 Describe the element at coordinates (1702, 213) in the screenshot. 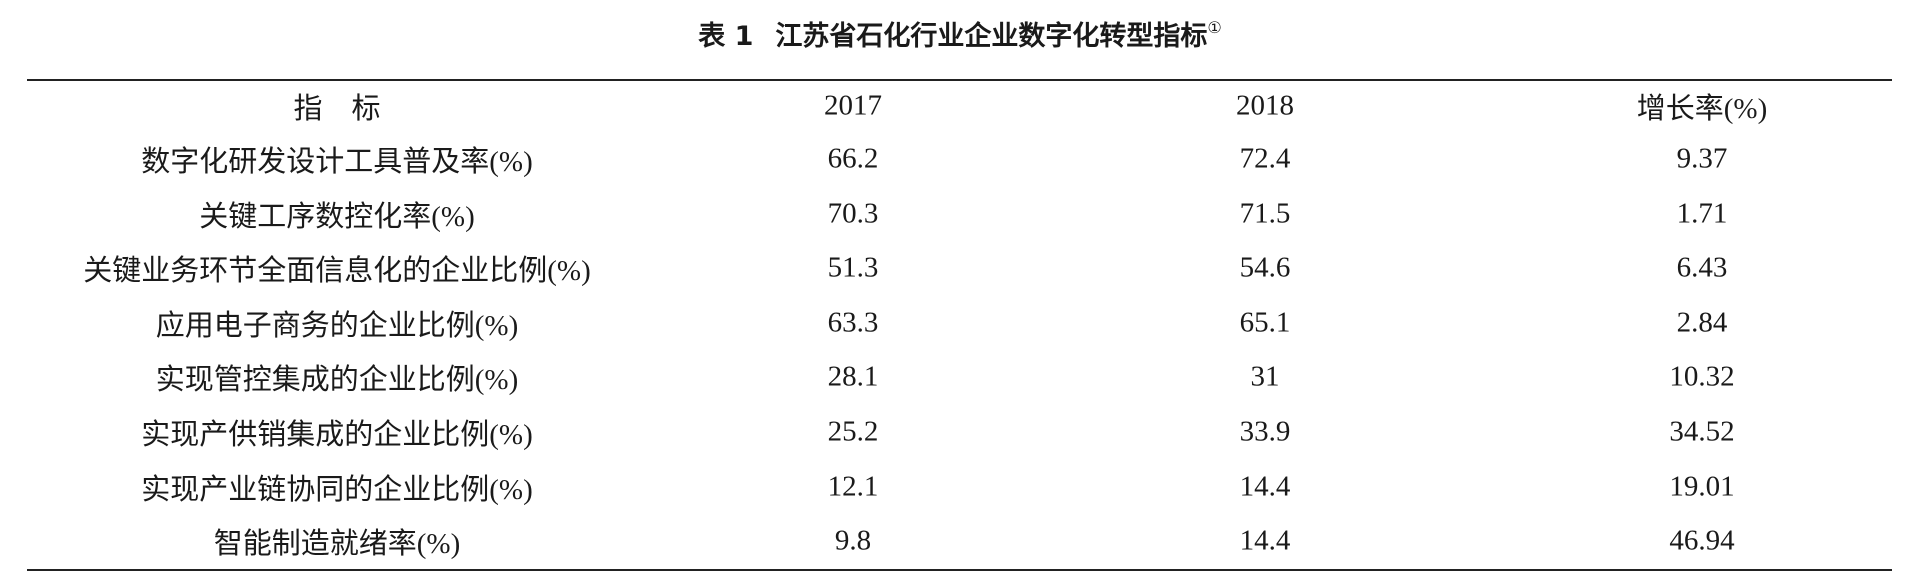

I see `table-cell: 1.71` at that location.